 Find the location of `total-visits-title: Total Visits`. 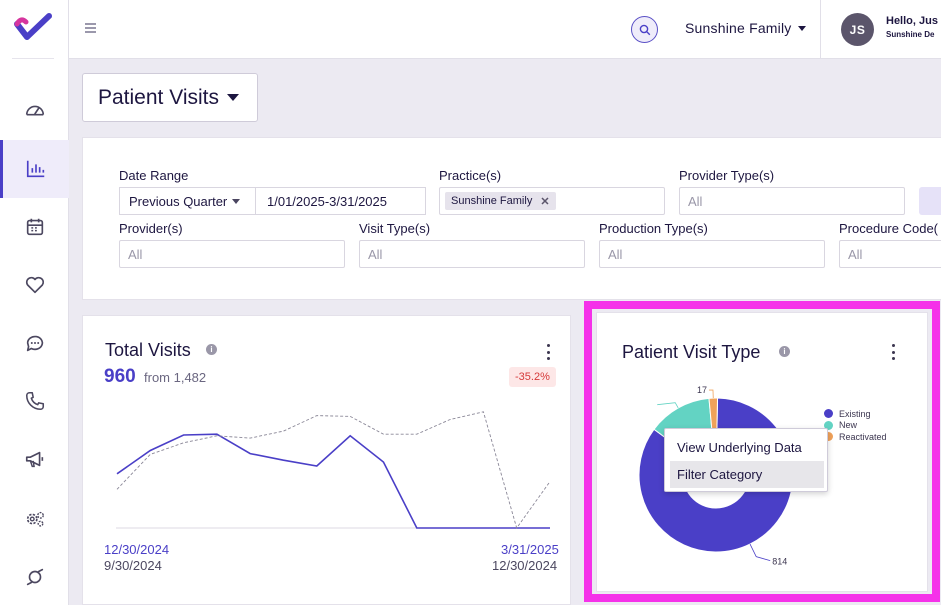

total-visits-title: Total Visits is located at coordinates (148, 350).